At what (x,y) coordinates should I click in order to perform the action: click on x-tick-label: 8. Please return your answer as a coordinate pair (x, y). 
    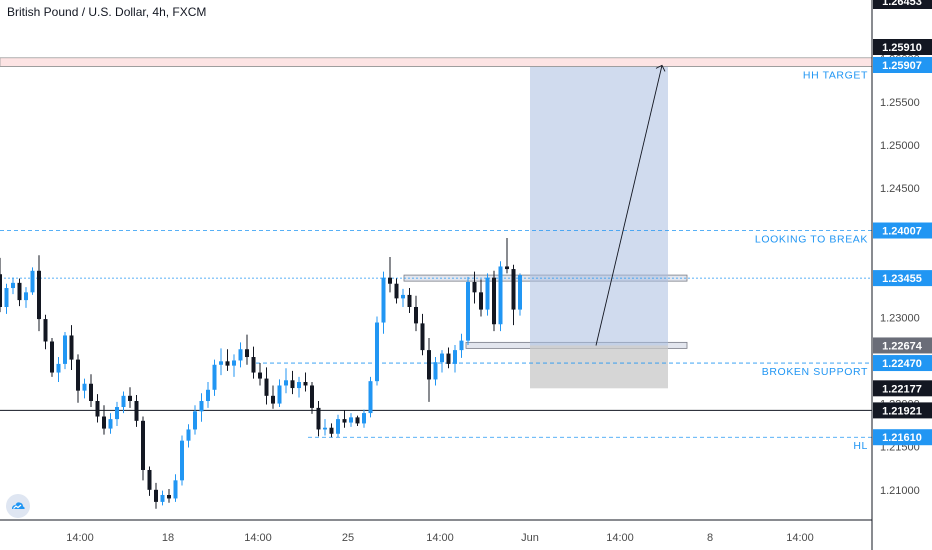
    Looking at the image, I should click on (710, 538).